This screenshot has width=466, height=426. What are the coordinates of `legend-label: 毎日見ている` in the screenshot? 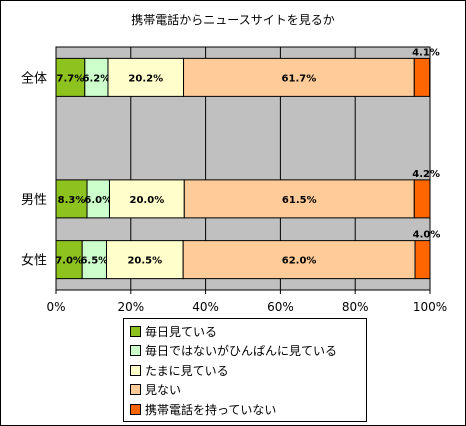 It's located at (181, 331).